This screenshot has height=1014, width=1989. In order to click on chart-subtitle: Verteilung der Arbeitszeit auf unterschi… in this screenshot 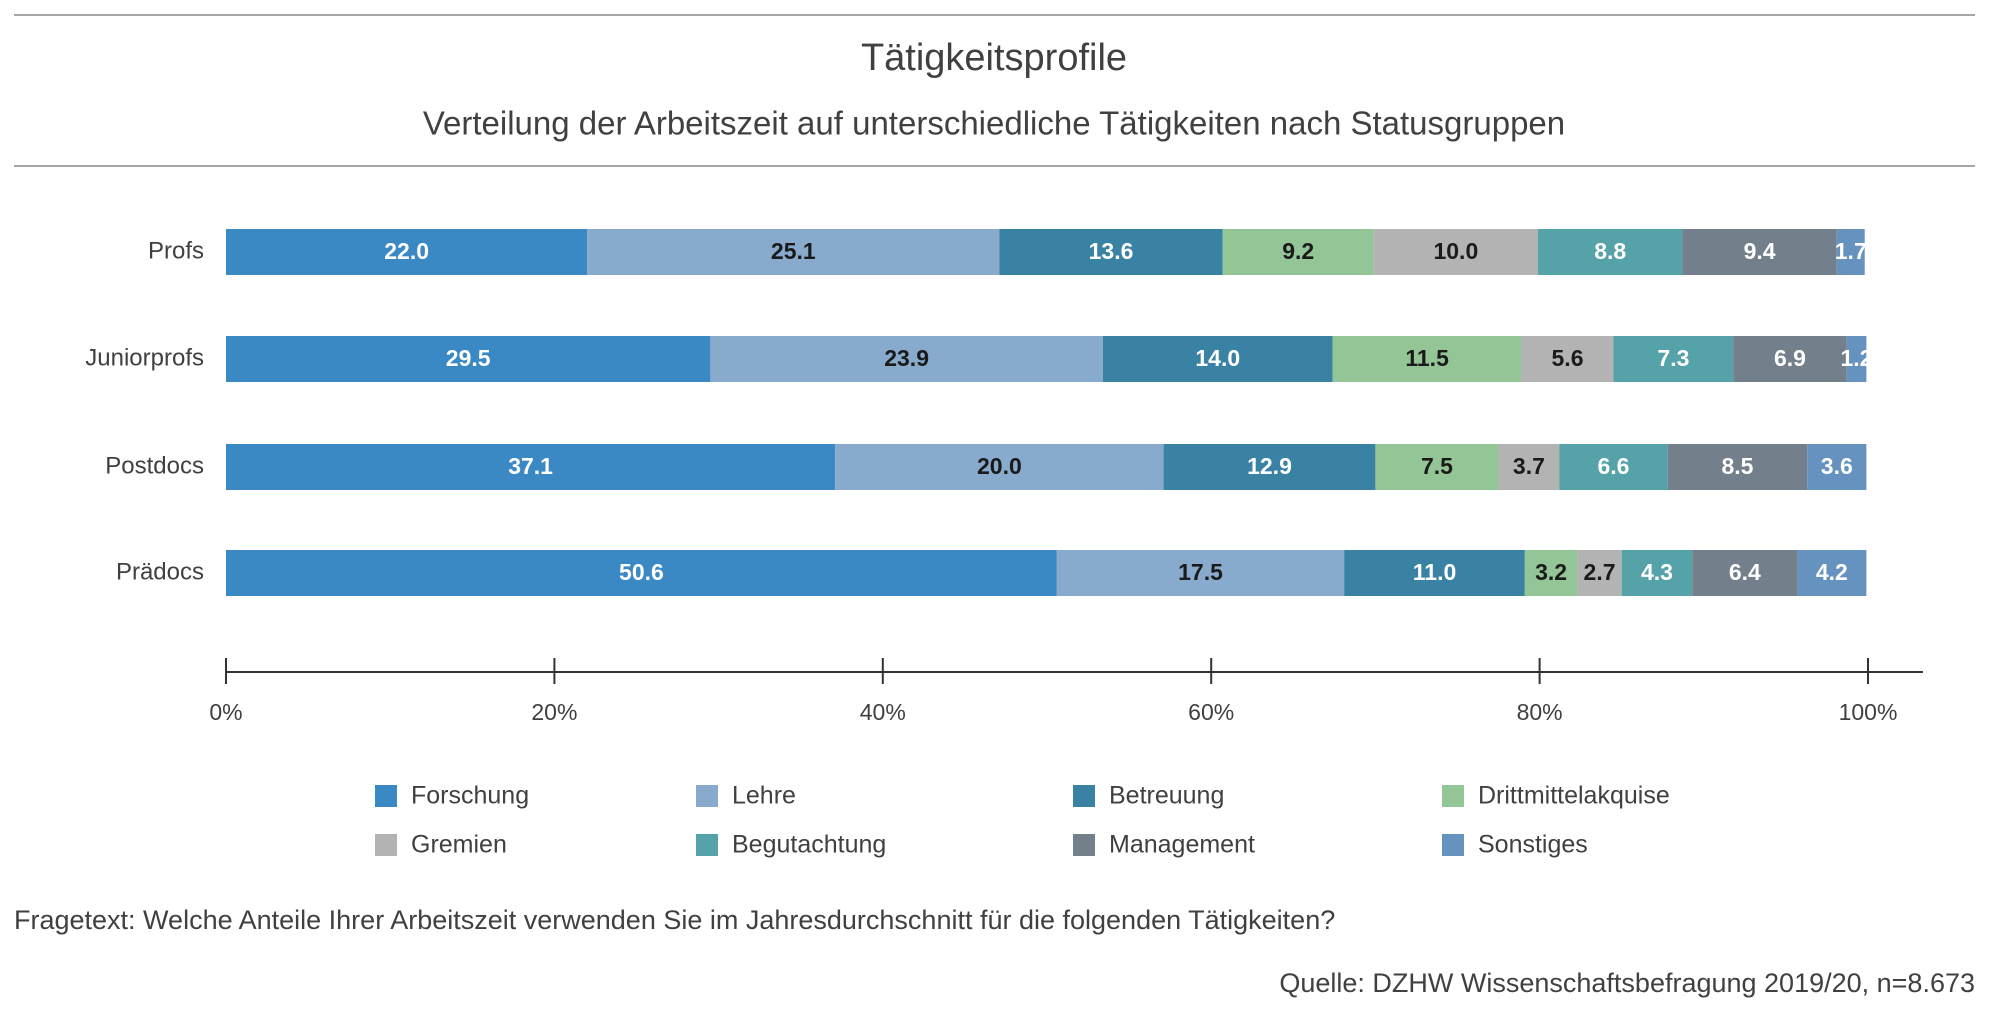, I will do `click(994, 123)`.